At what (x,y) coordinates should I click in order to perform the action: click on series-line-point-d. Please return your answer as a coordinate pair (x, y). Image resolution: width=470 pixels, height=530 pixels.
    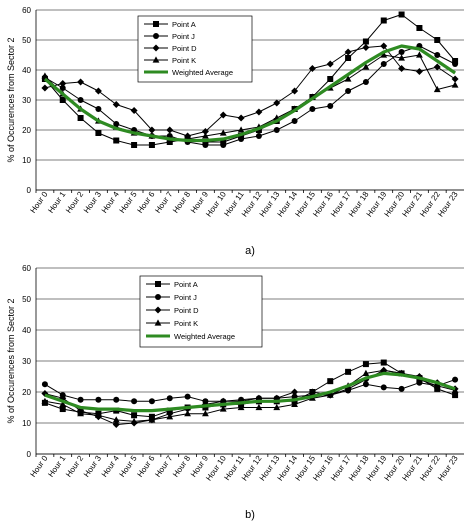
    Looking at the image, I should click on (250, 397).